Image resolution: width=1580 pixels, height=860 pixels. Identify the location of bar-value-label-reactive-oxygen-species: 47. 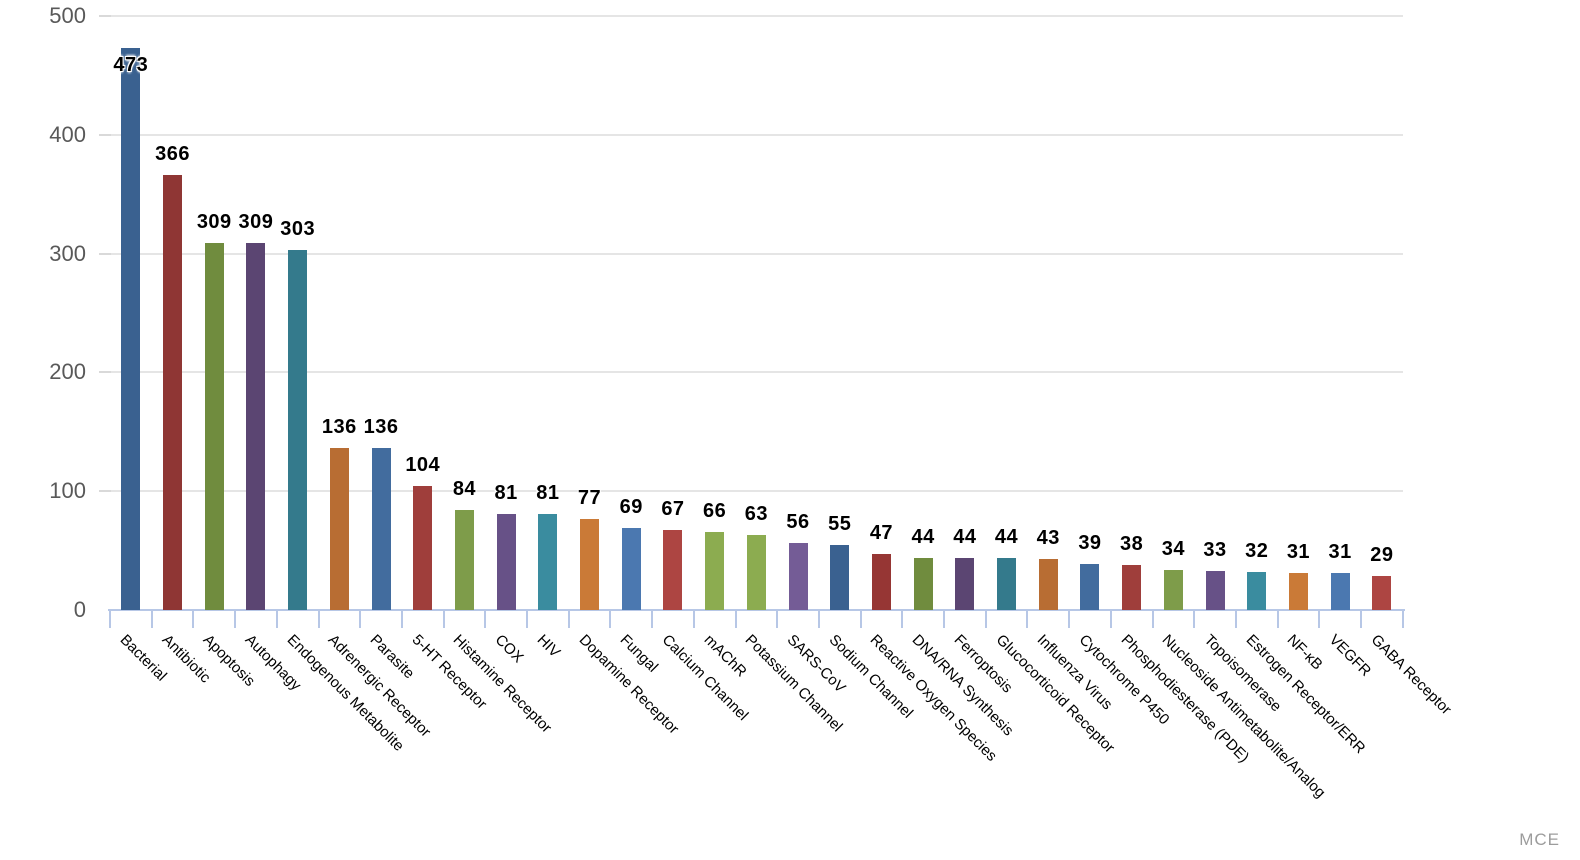
(881, 533).